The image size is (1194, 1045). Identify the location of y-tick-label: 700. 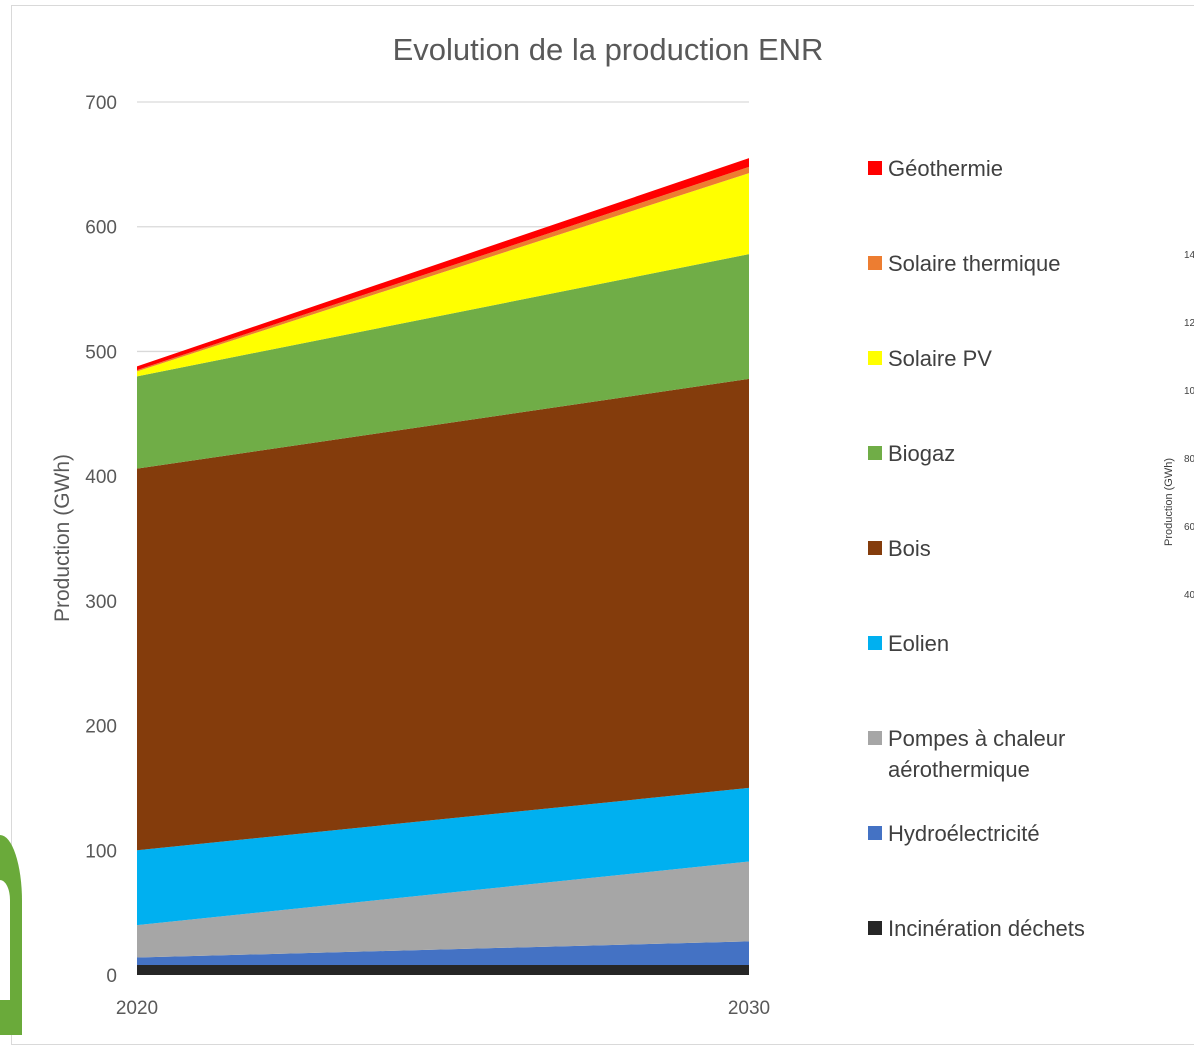
(101, 103).